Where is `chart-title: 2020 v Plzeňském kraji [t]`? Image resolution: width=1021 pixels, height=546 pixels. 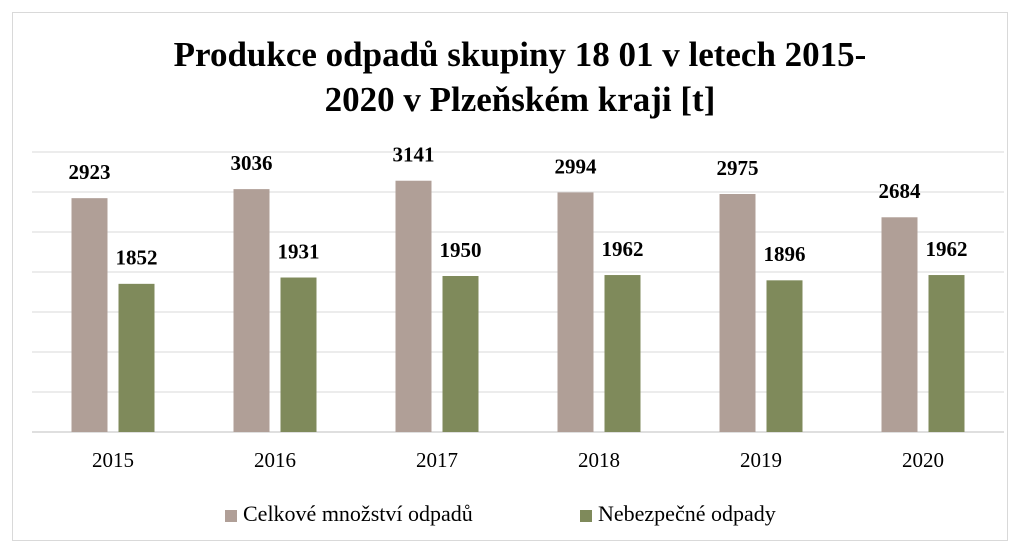 chart-title: 2020 v Plzeňském kraji [t] is located at coordinates (520, 99).